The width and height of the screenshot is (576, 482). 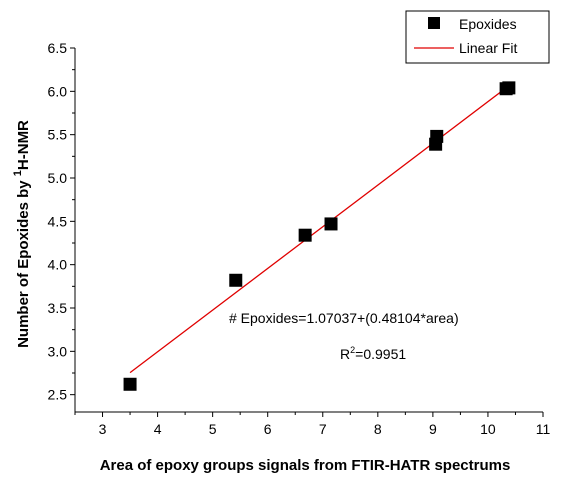 I want to click on fit-equation: # Epoxides=1.07037+(0.48104*area), so click(x=344, y=318).